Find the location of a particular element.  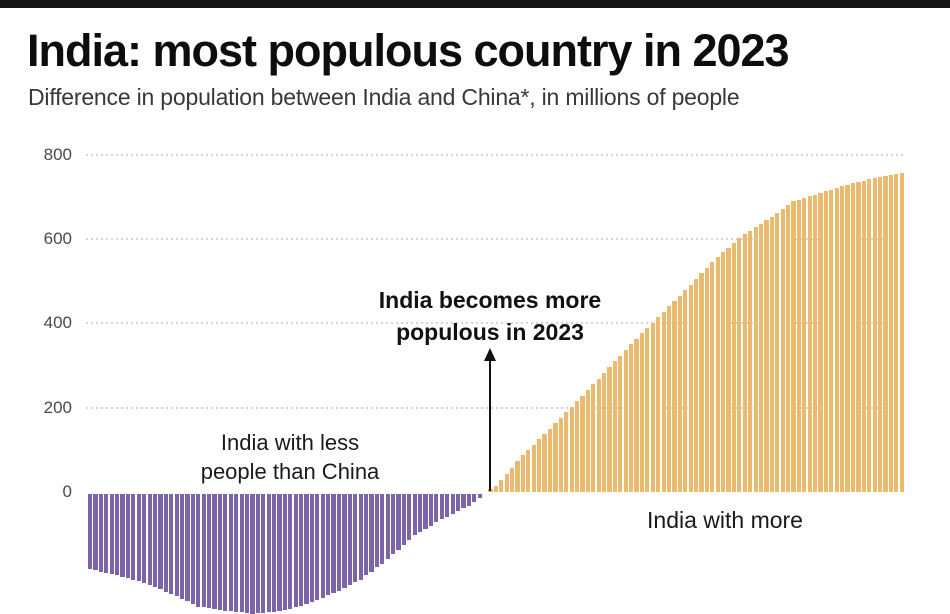

y-axis-tick-600: 600 is located at coordinates (57, 238).